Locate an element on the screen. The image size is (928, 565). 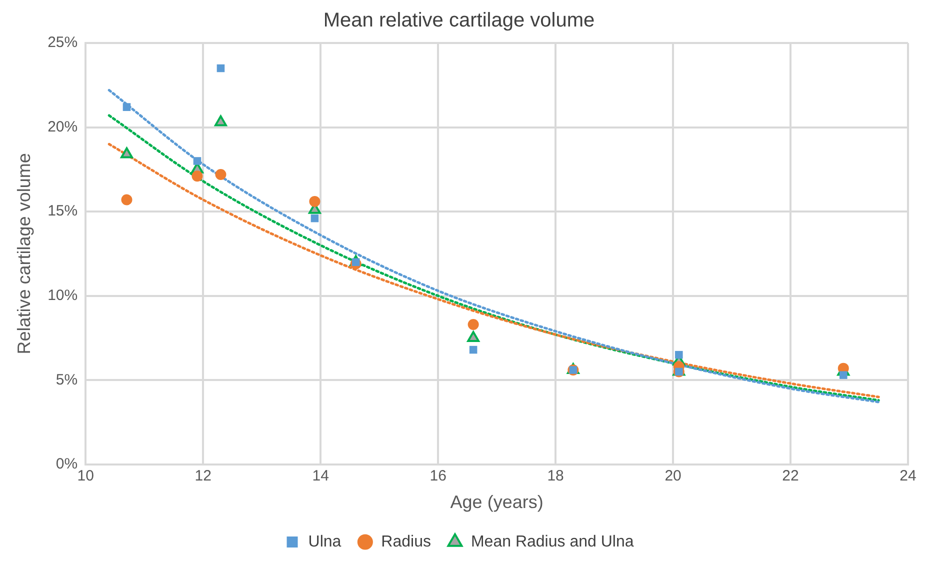
y-tick-label: 20% is located at coordinates (63, 127).